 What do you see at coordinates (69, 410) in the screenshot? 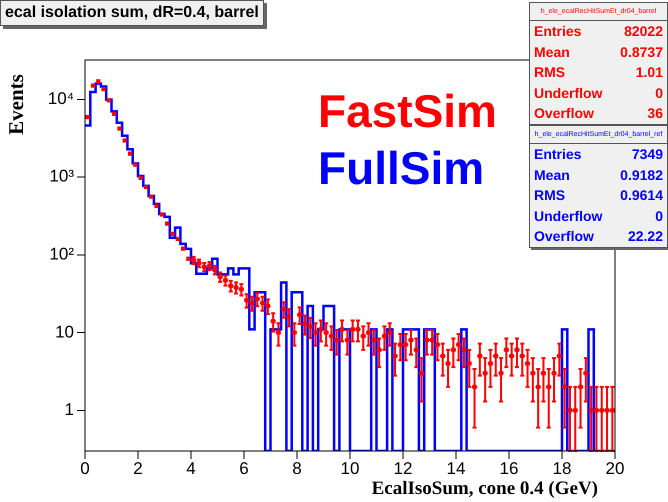
I see `y-tick-label: 1` at bounding box center [69, 410].